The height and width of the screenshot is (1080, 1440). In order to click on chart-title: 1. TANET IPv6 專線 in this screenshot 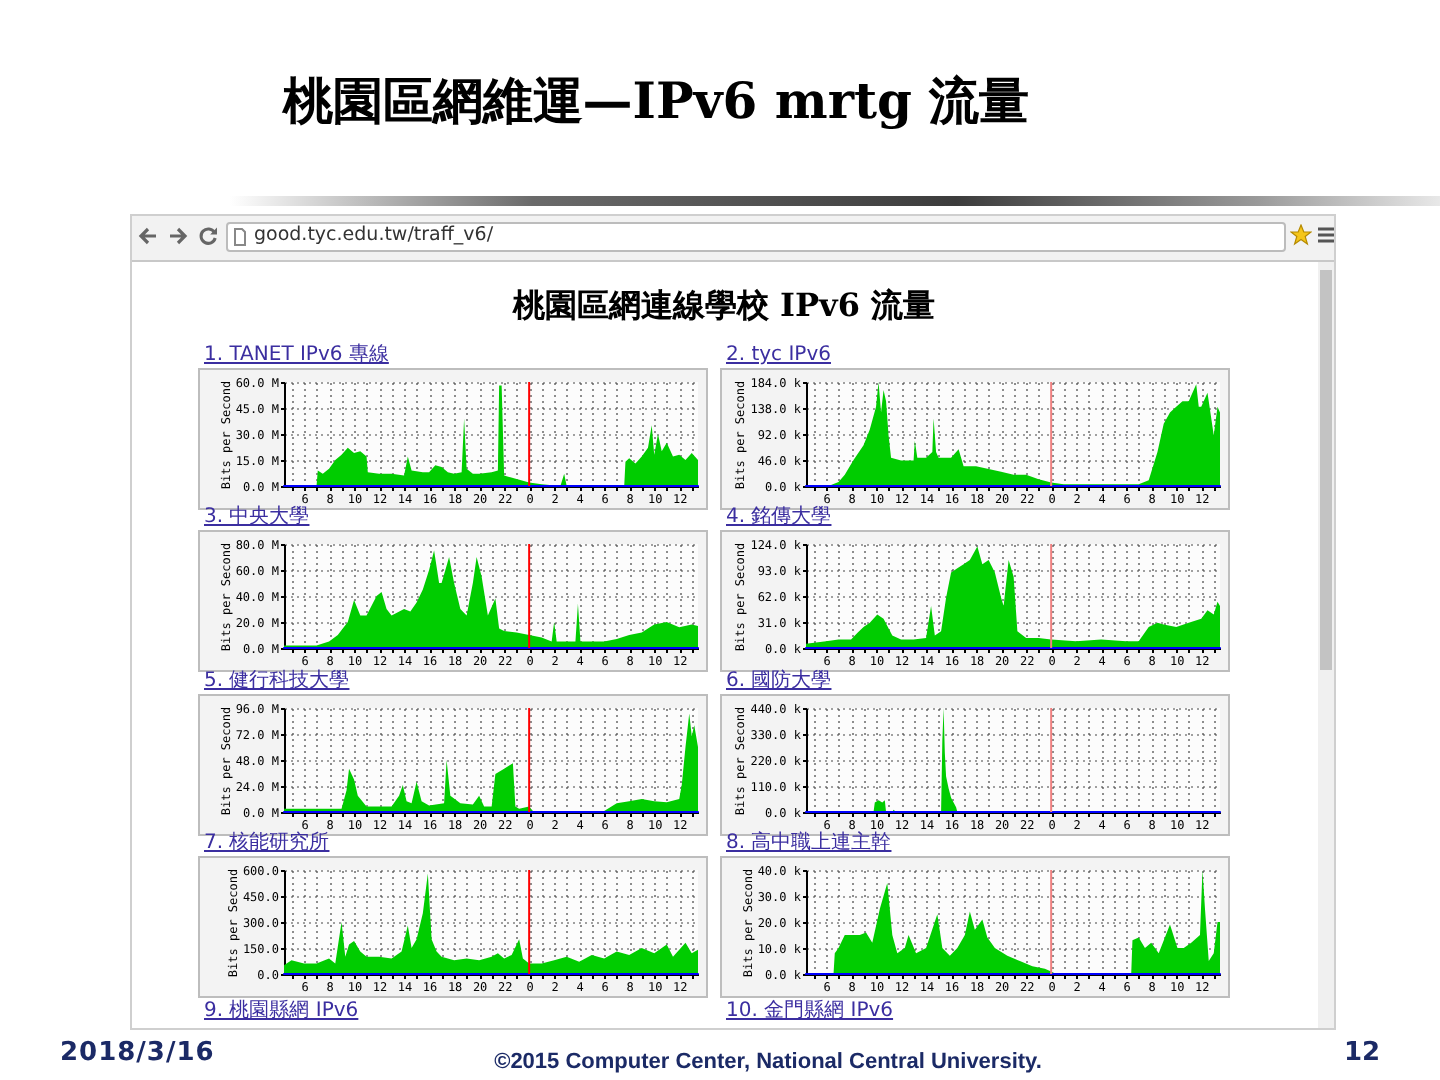, I will do `click(296, 356)`.